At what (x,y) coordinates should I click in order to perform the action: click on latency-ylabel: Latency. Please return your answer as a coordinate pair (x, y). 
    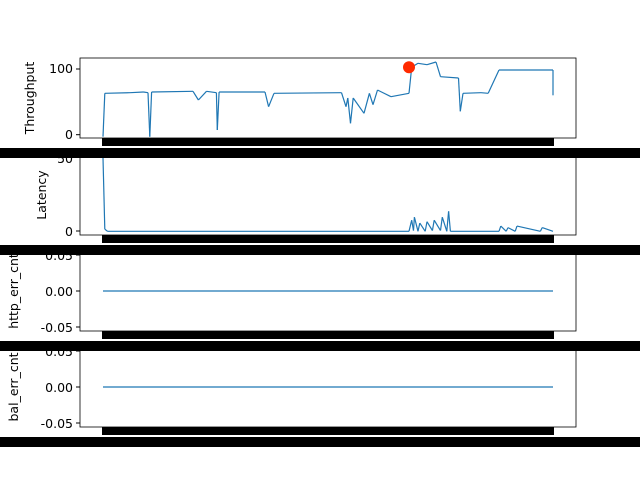
    Looking at the image, I should click on (41, 195).